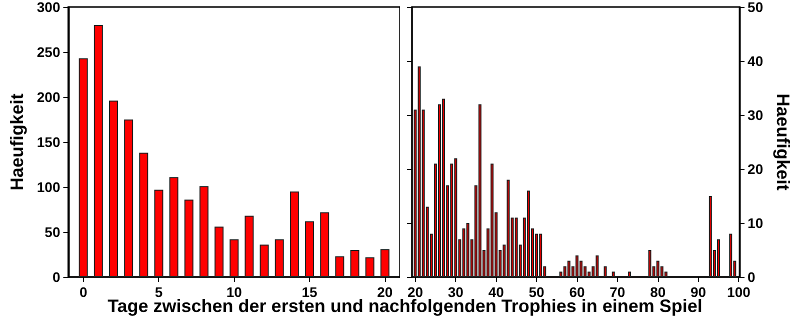 The image size is (800, 322). Describe the element at coordinates (48, 142) in the screenshot. I see `y-tick-label: 150` at that location.